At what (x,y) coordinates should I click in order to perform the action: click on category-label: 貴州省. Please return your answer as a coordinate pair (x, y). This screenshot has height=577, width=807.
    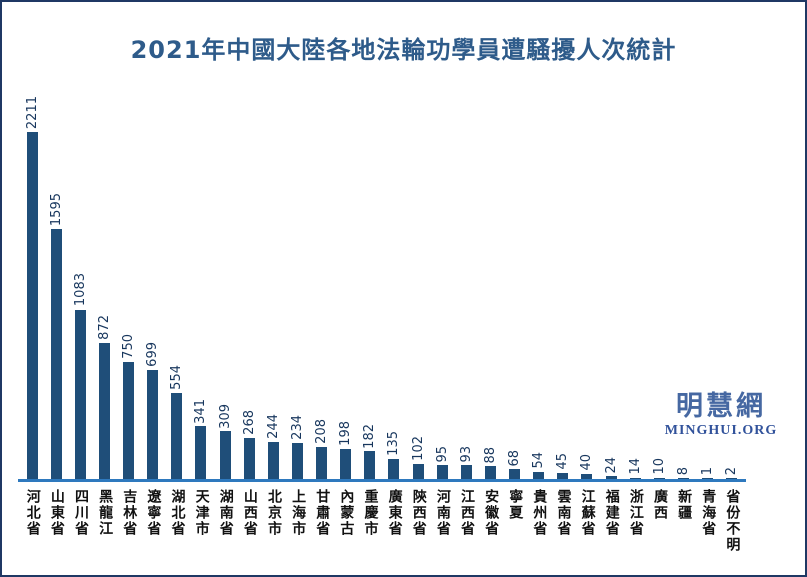
    Looking at the image, I should click on (539, 513).